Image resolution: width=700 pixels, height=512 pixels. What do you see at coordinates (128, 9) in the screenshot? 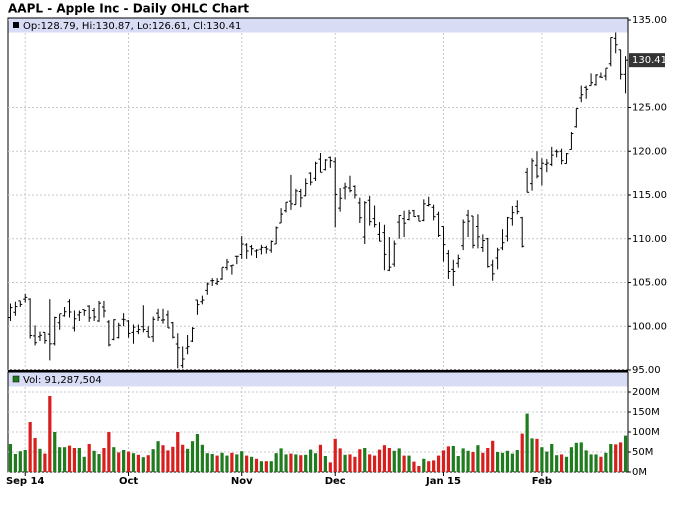
I see `chart-title: AAPL - Apple Inc - Daily OHLC Chart` at bounding box center [128, 9].